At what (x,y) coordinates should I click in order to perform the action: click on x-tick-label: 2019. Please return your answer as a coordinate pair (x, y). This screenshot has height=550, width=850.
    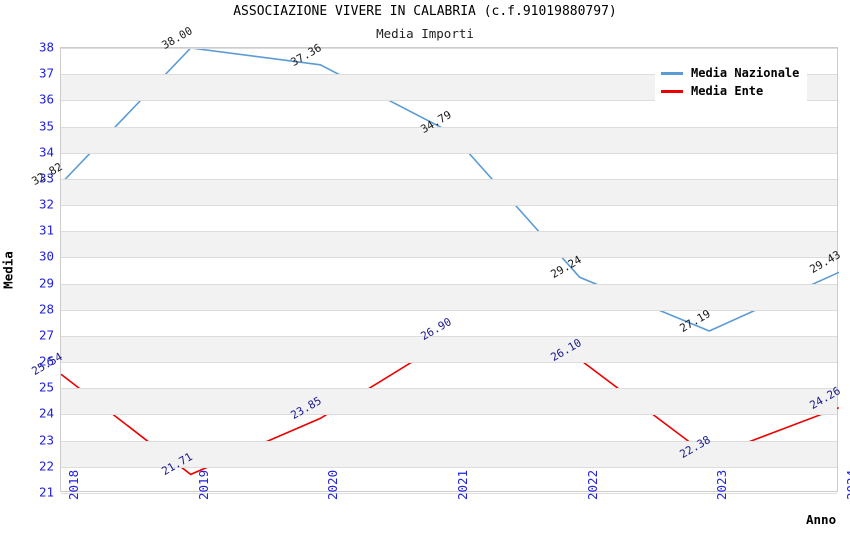
    Looking at the image, I should click on (203, 484).